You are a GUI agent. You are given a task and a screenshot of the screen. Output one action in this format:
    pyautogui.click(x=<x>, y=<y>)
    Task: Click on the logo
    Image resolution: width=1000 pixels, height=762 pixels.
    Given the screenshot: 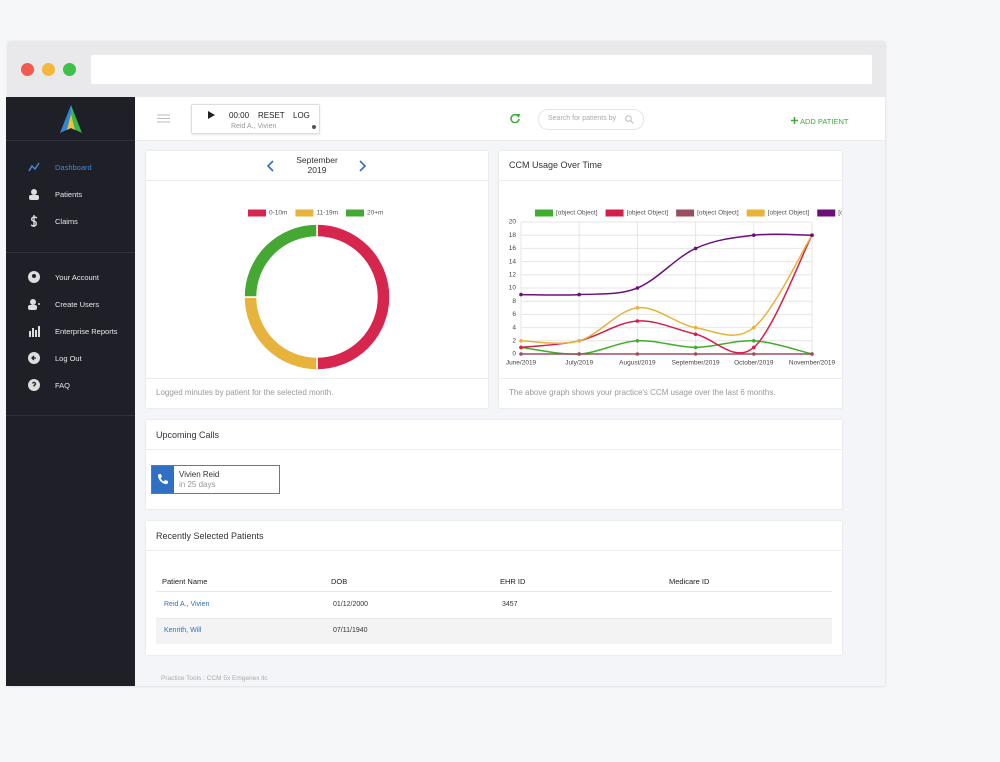 What is the action you would take?
    pyautogui.click(x=71, y=119)
    